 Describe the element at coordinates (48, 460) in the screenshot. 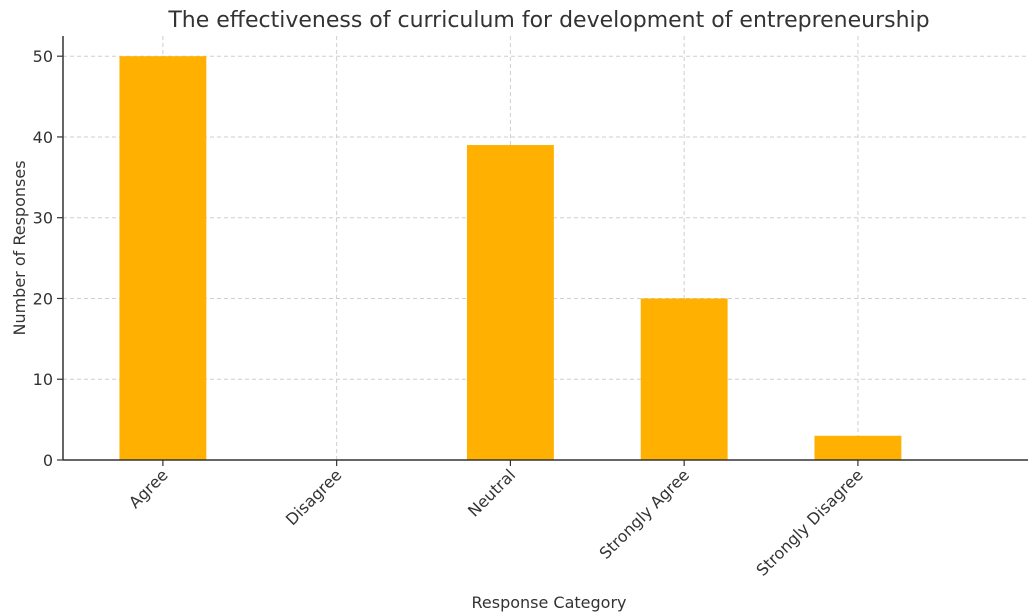

I see `y-tick-label: 0` at that location.